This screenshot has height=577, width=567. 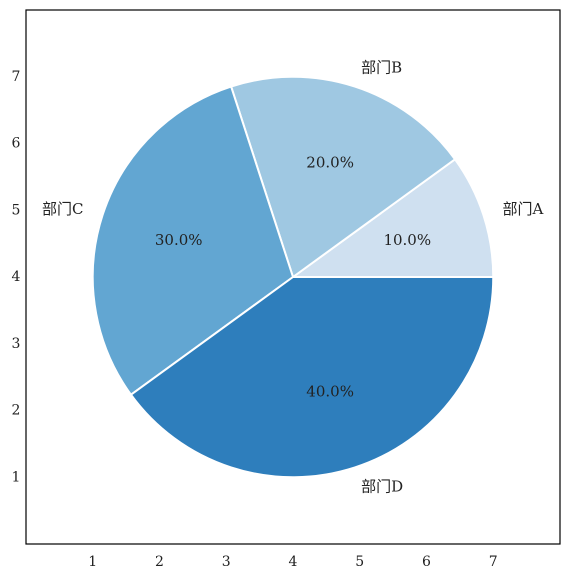 What do you see at coordinates (62, 209) in the screenshot?
I see `category-label-3: 部门C` at bounding box center [62, 209].